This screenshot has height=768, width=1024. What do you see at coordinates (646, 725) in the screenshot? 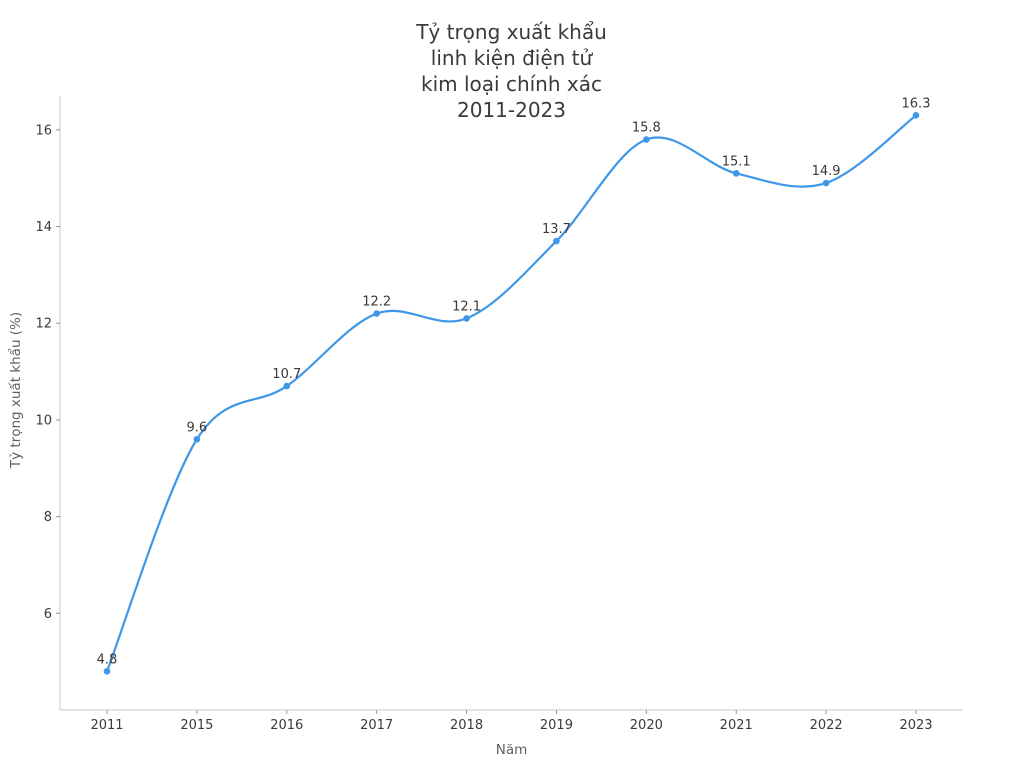
I see `x-tick-label: 2020` at bounding box center [646, 725].